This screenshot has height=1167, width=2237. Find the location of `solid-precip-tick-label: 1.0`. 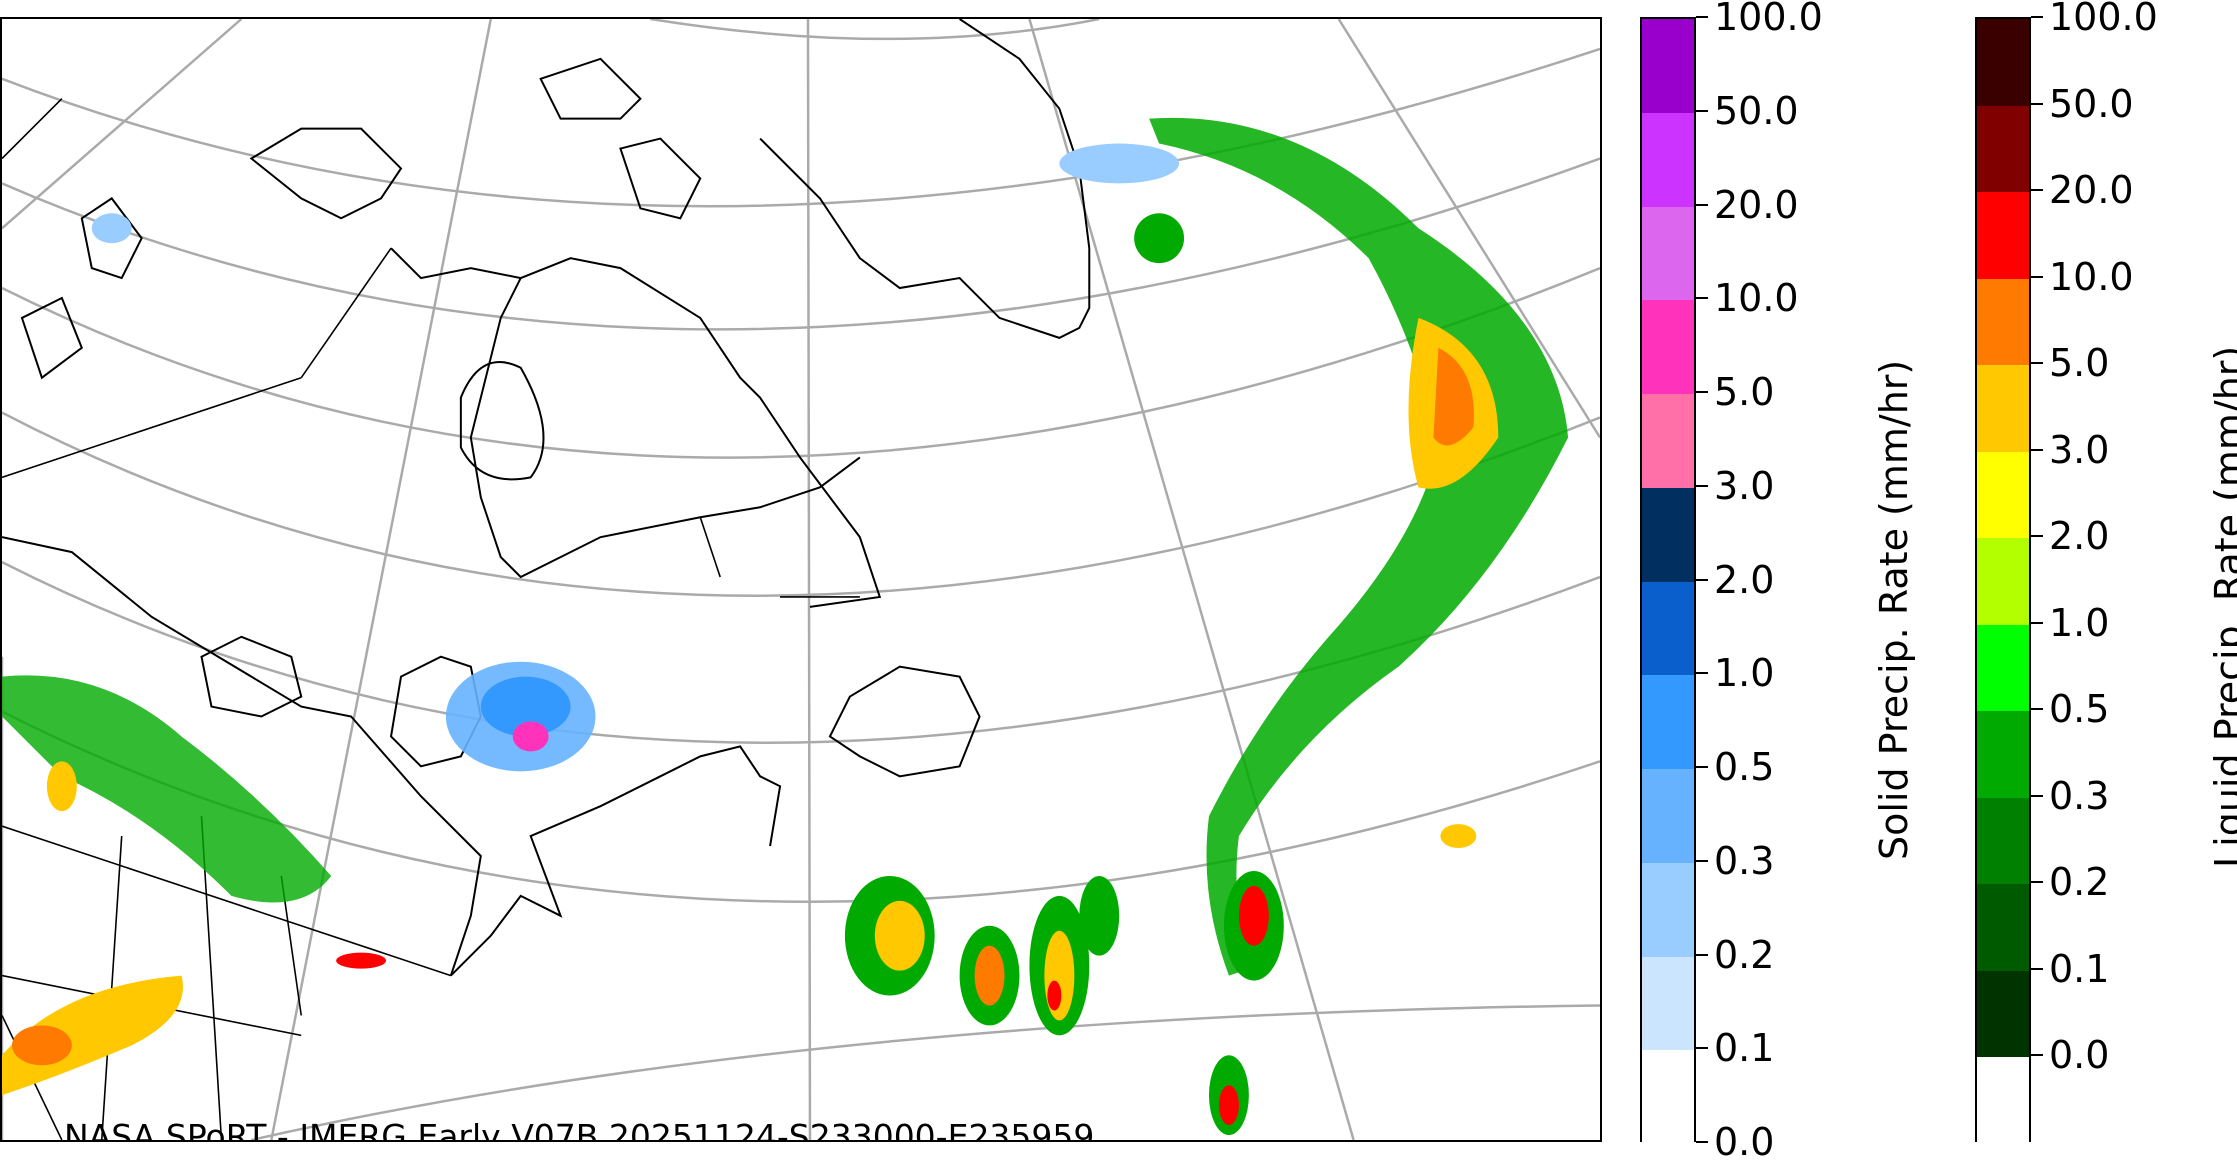

solid-precip-tick-label: 1.0 is located at coordinates (1744, 673).